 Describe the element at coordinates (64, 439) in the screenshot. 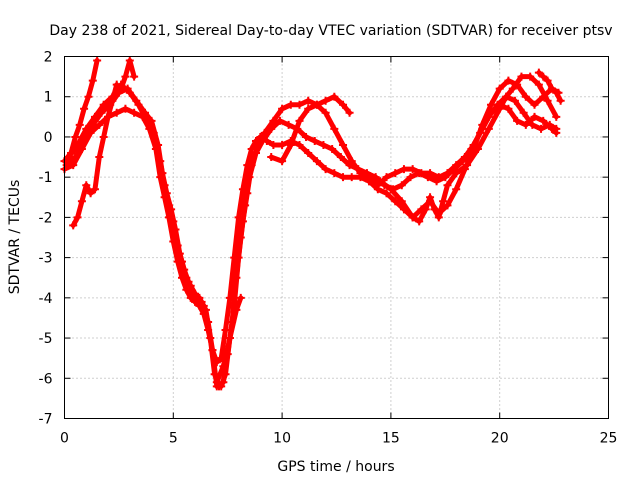

I see `x-tick-label: 0` at that location.